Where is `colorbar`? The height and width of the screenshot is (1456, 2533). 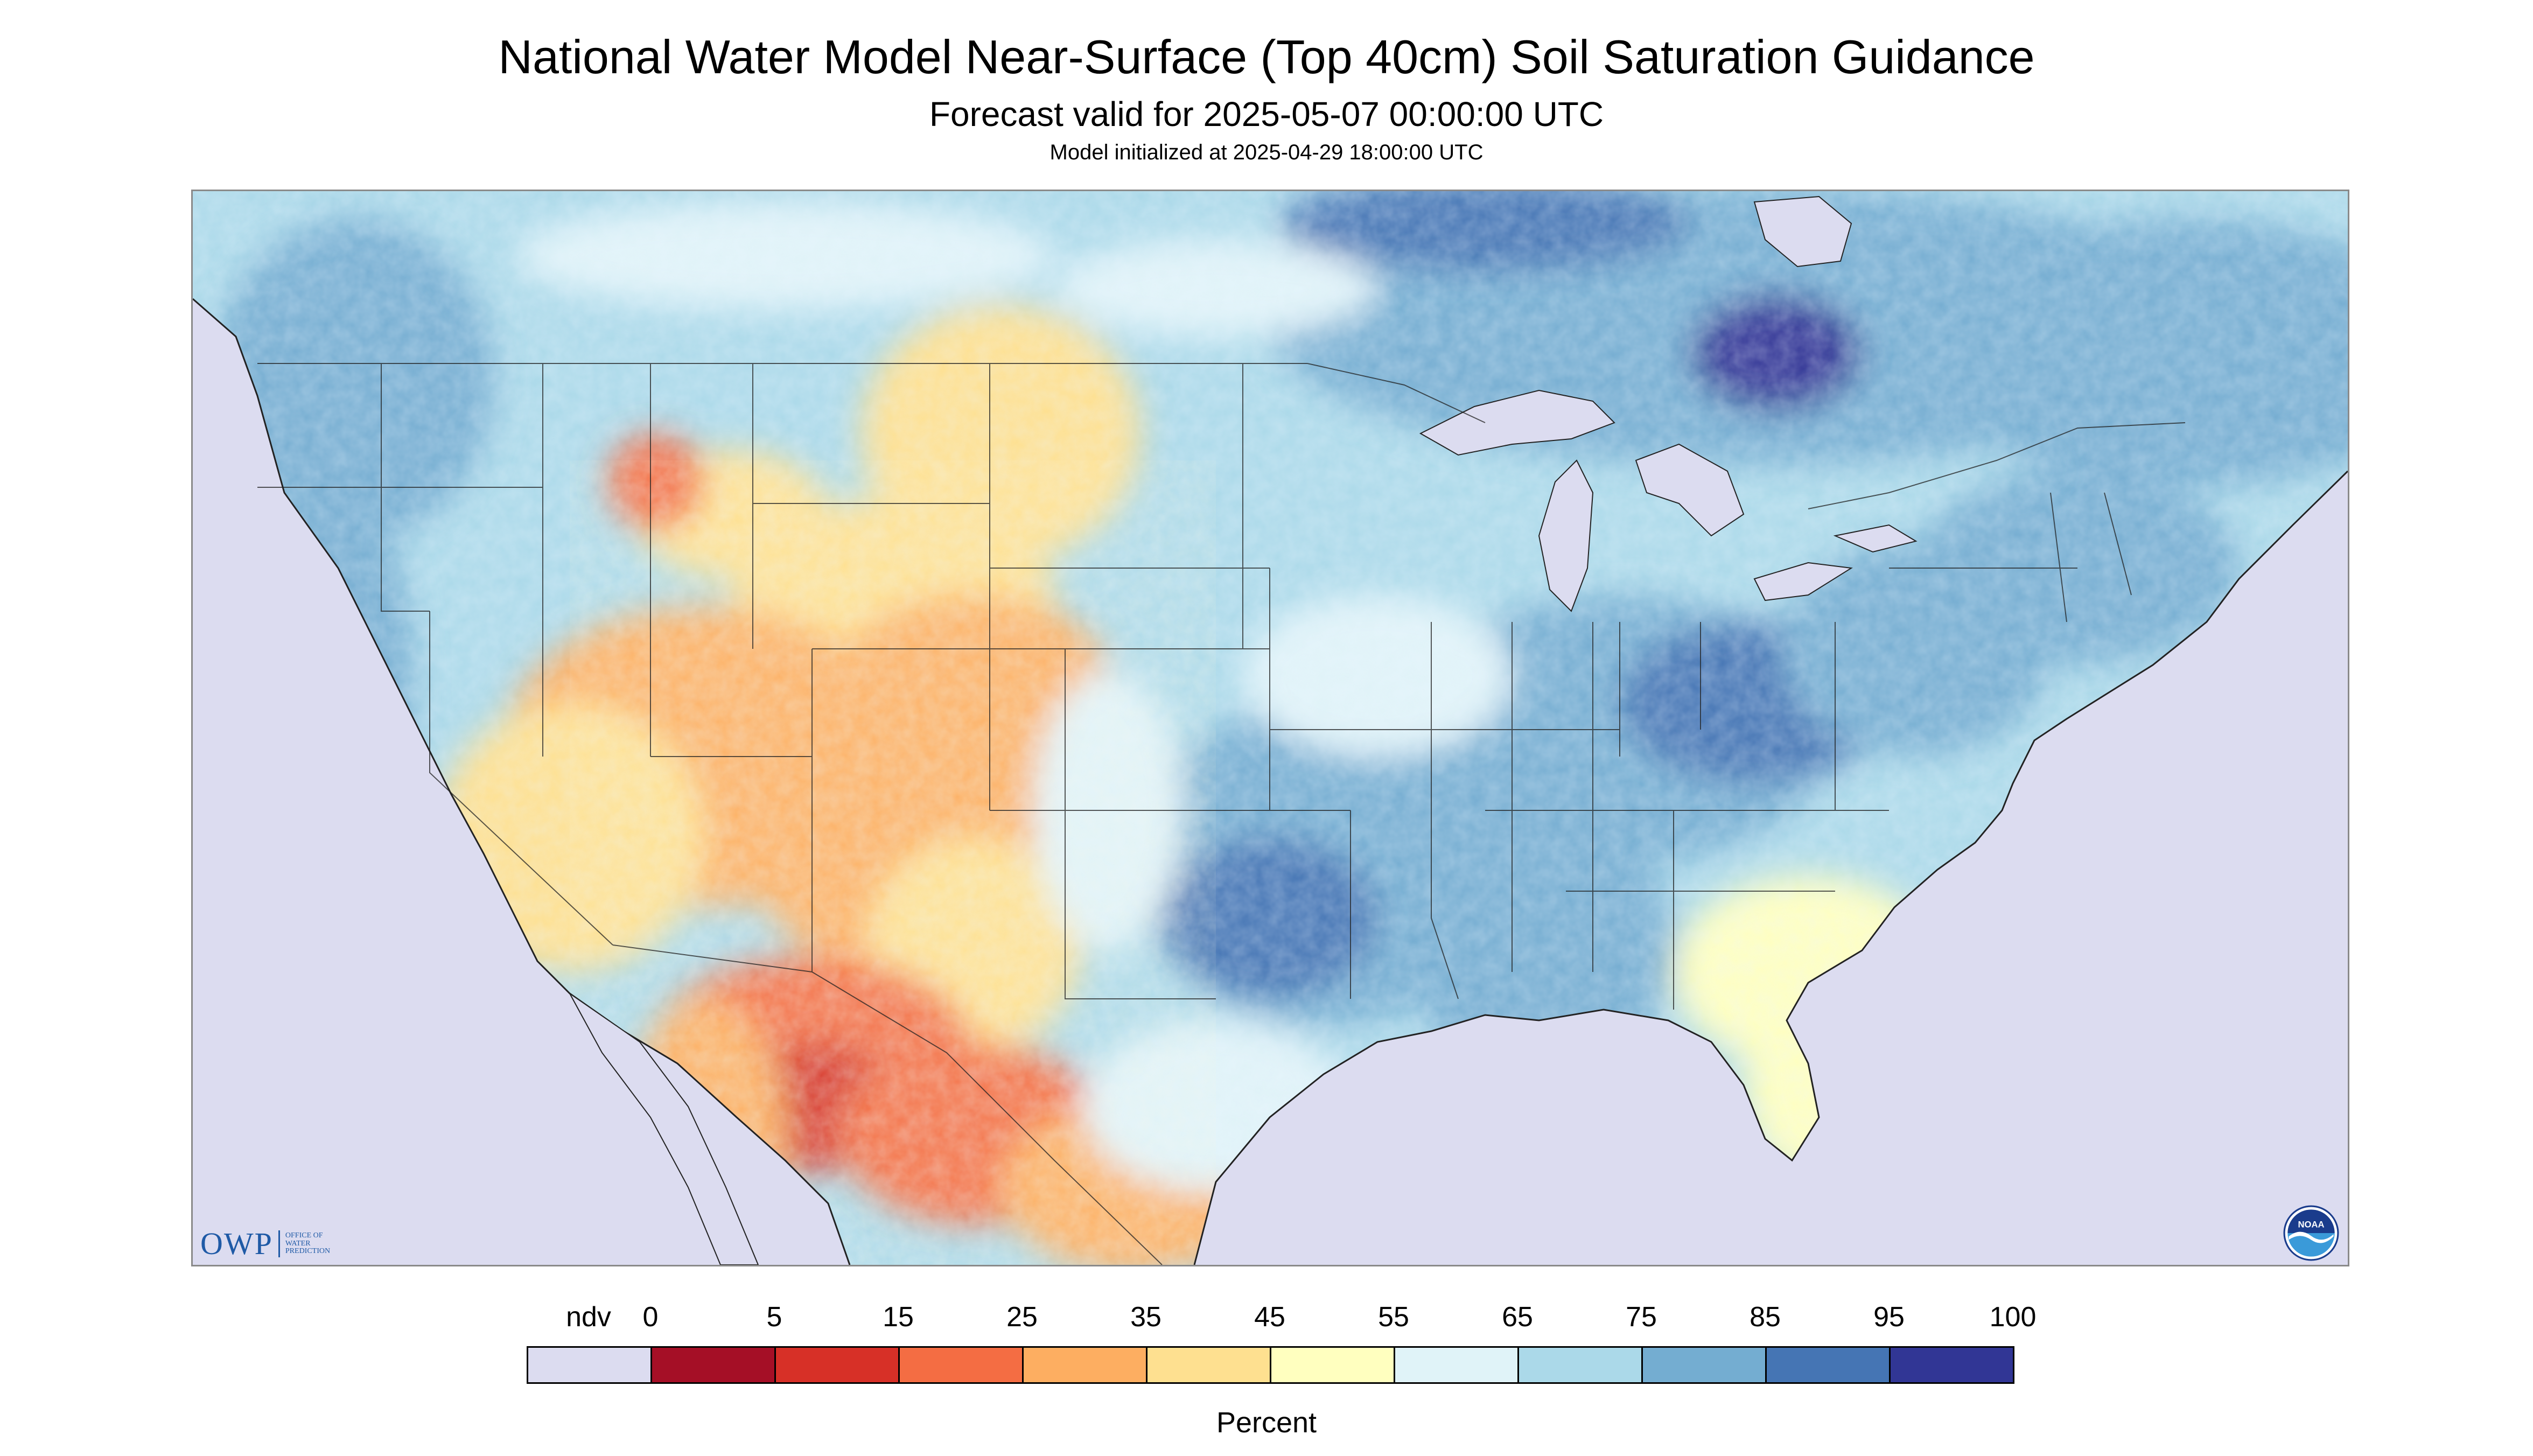 colorbar is located at coordinates (1270, 1365).